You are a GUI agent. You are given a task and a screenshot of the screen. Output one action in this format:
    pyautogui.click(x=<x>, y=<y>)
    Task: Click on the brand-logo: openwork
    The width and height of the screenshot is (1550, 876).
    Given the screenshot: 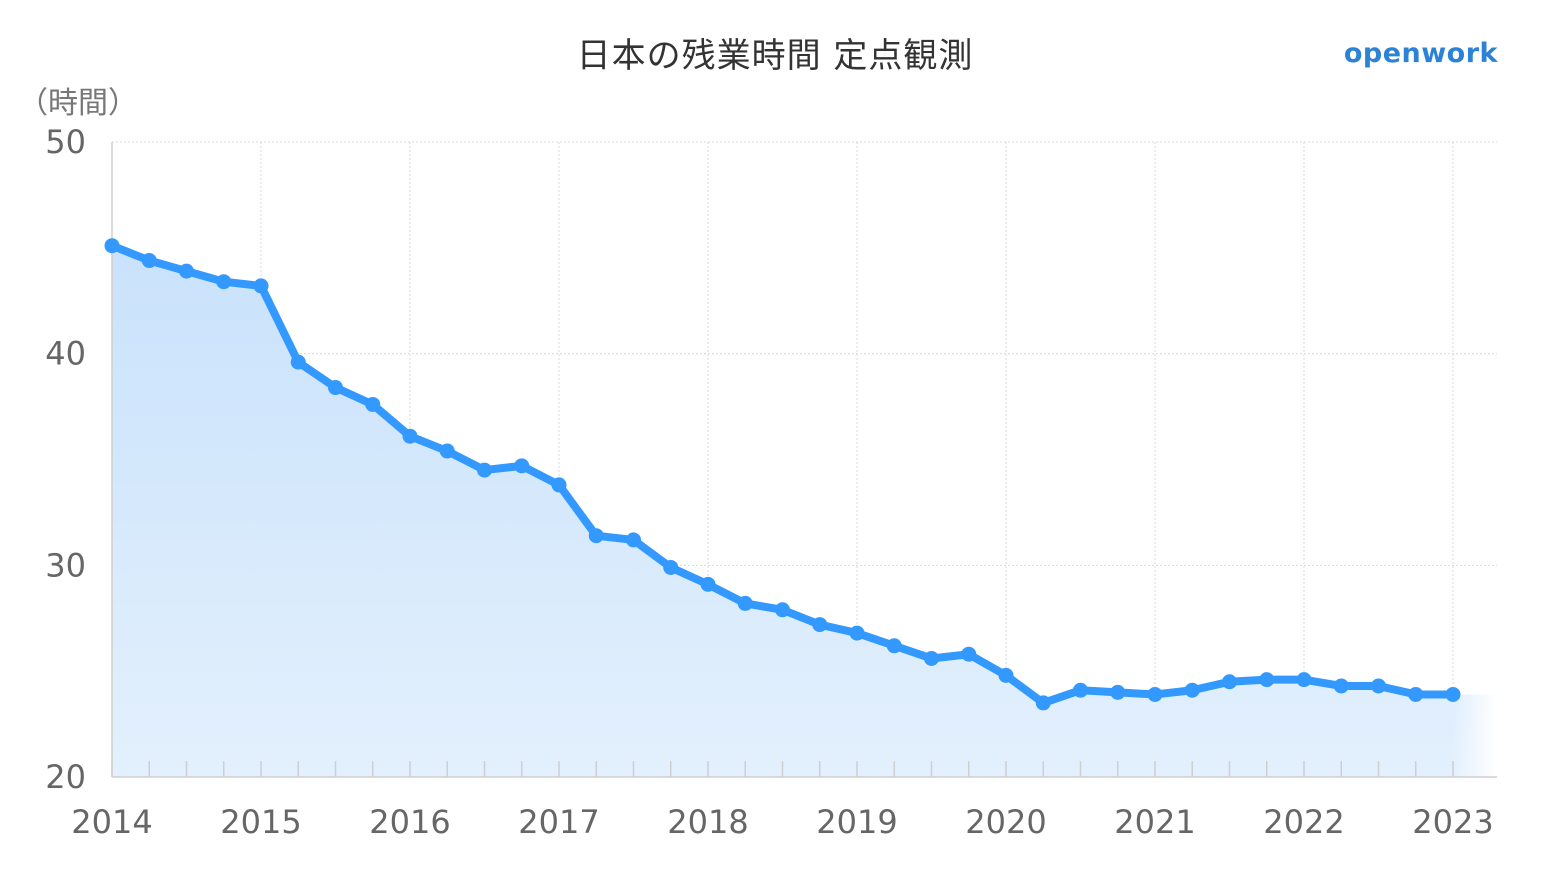 What is the action you would take?
    pyautogui.click(x=1420, y=53)
    